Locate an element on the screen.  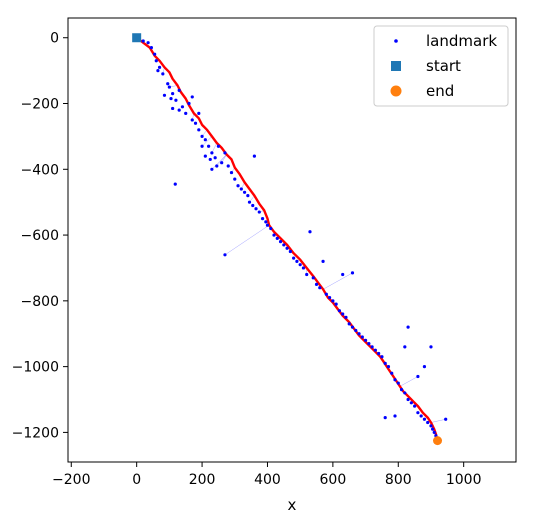
y-axis-ticks: 0 −200 −400 −600 −800 −1000 −1200 is located at coordinates (40, 236).